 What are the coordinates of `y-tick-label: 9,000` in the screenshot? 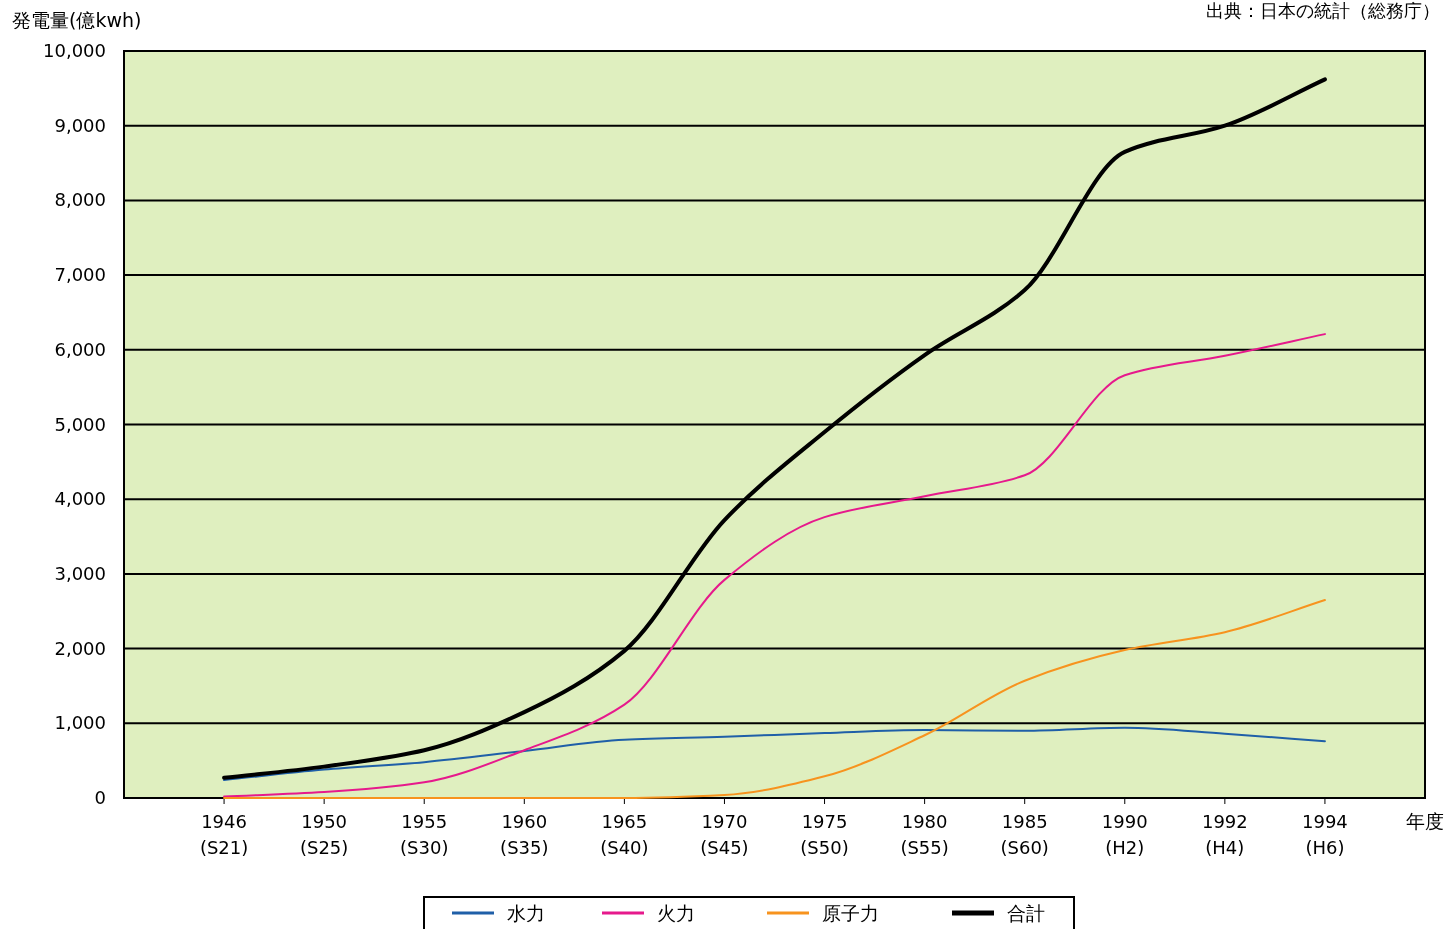 It's located at (80, 125).